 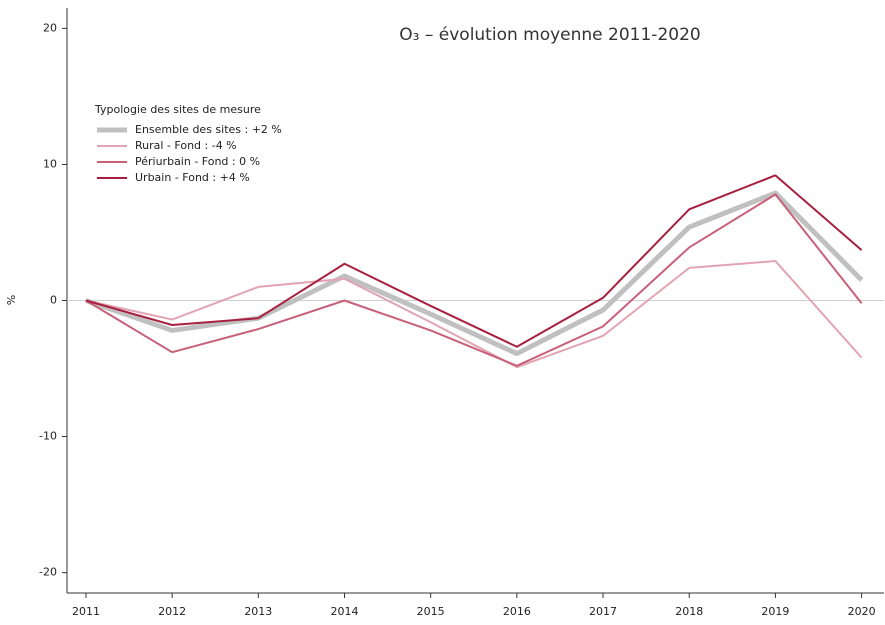 What do you see at coordinates (177, 109) in the screenshot?
I see `legend-title: Typologie des sites de mesure` at bounding box center [177, 109].